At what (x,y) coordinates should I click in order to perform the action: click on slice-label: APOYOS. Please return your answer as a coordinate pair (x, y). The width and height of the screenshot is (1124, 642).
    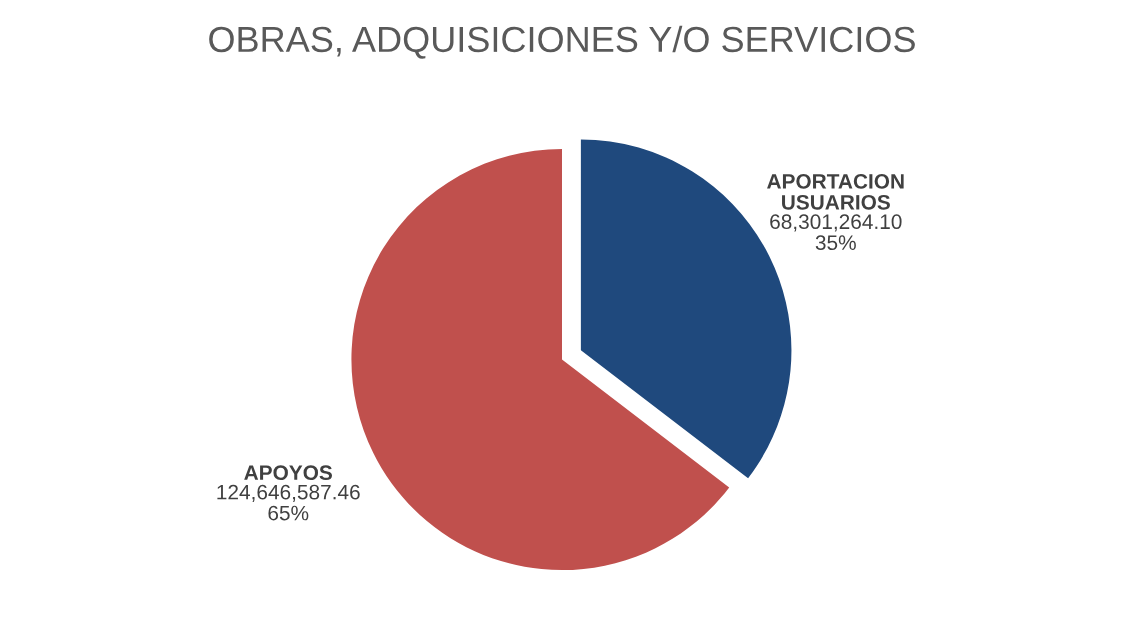
    Looking at the image, I should click on (288, 473).